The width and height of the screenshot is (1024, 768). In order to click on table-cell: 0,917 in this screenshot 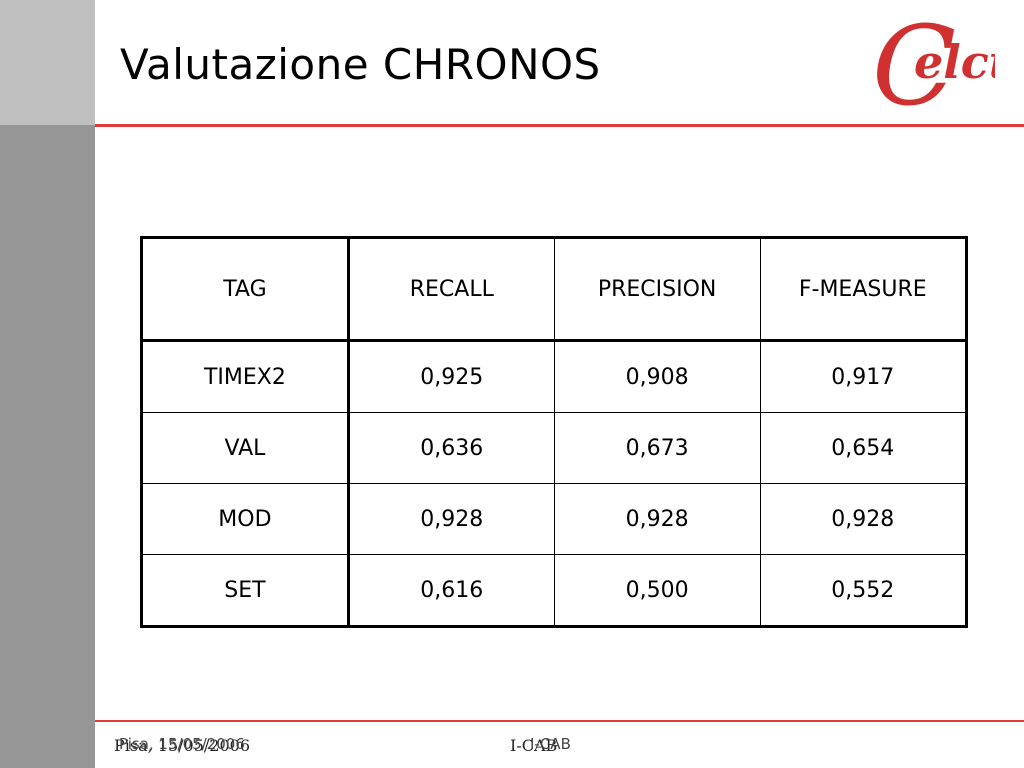, I will do `click(863, 376)`.